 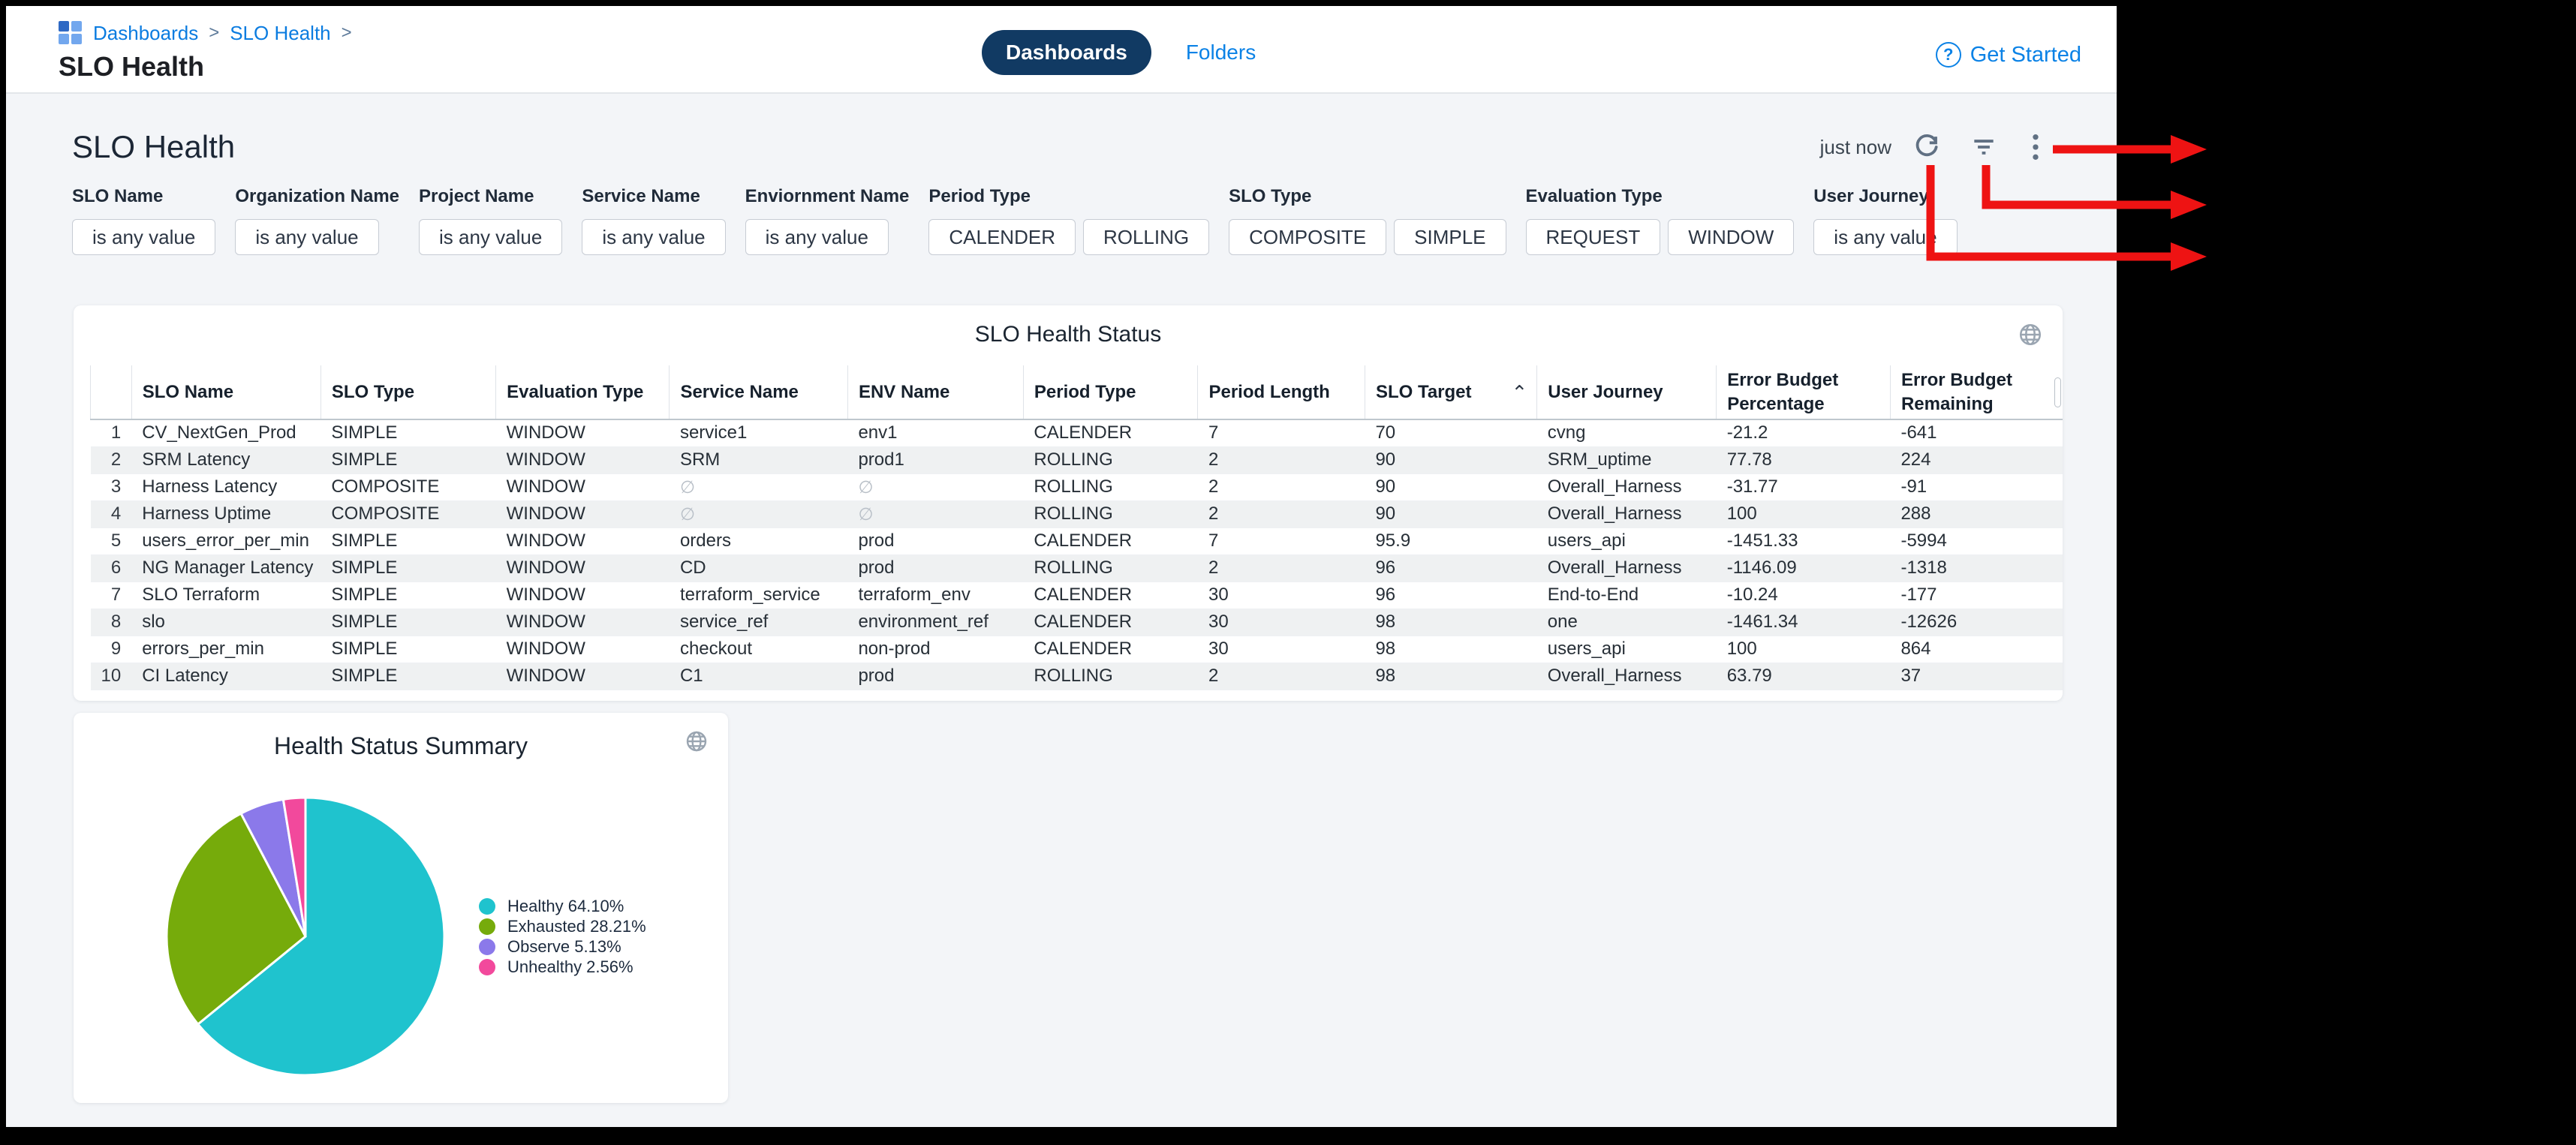 I want to click on filter-dropdown-user-journey: is any value, so click(x=1885, y=237).